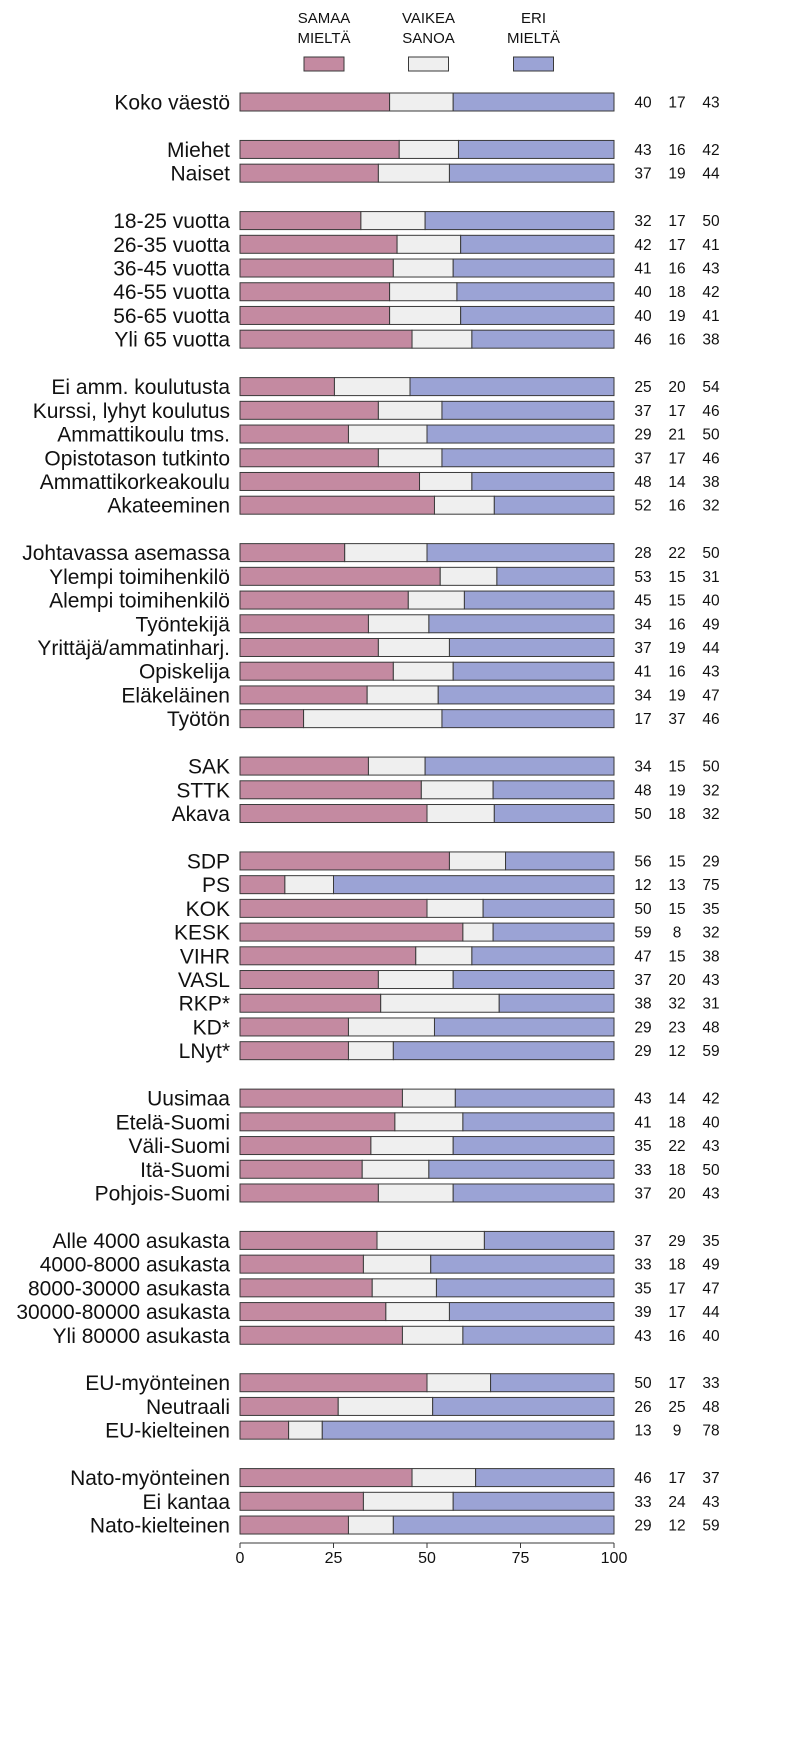 This screenshot has height=1738, width=800. What do you see at coordinates (374, 1288) in the screenshot?
I see `bar-row: 8000-30000 asukasta 35 17 47` at bounding box center [374, 1288].